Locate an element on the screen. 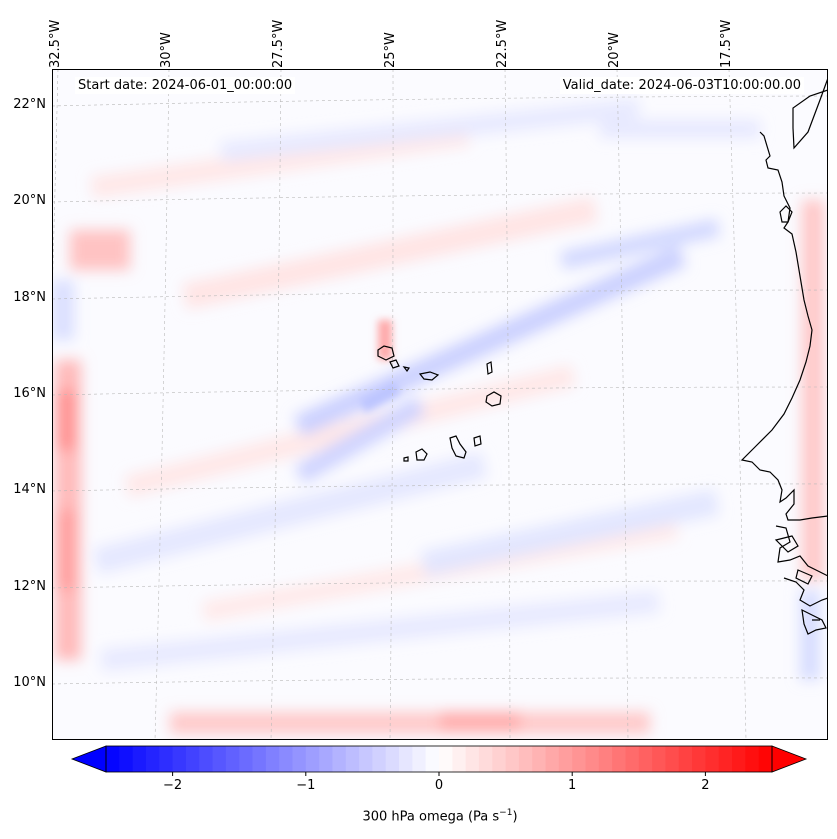 This screenshot has height=839, width=837. lat-tick-label: 10°N is located at coordinates (29, 682).